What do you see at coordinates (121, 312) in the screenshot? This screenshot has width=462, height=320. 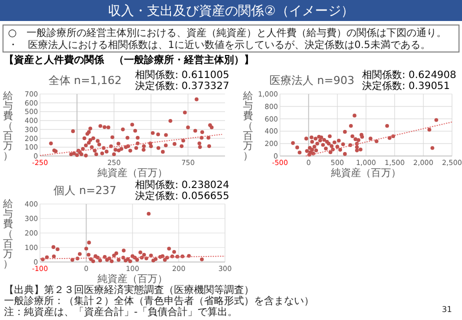 I see `text: 注：純資産は、「資産合計」-「負債合計」で算出。` at bounding box center [121, 312].